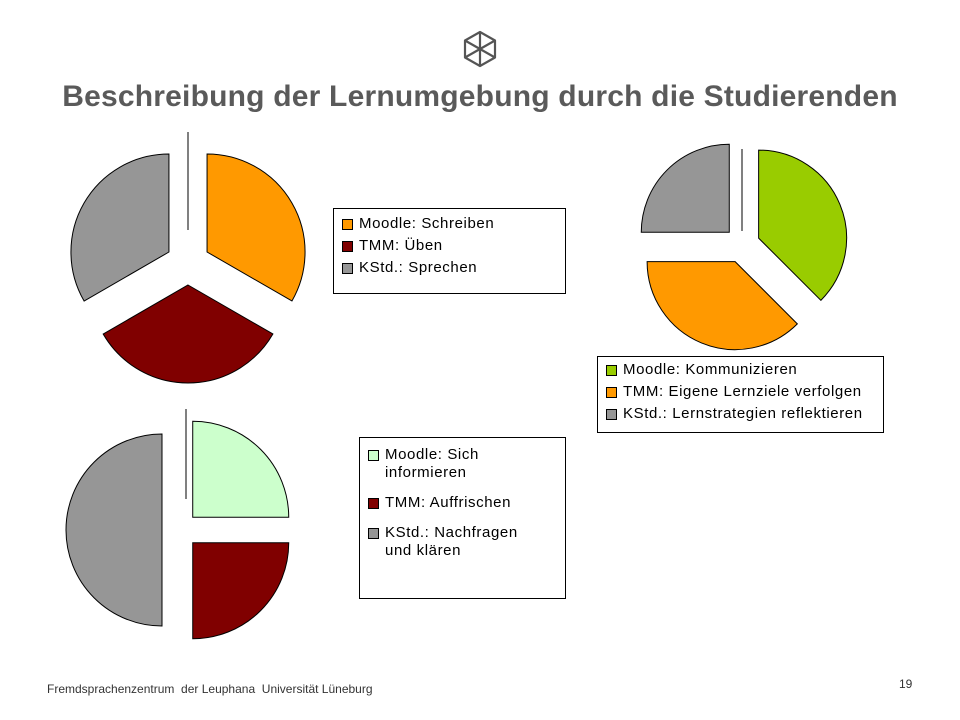 This screenshot has width=960, height=720. Describe the element at coordinates (448, 502) in the screenshot. I see `legend-label: TMM: Auffrischen` at that location.